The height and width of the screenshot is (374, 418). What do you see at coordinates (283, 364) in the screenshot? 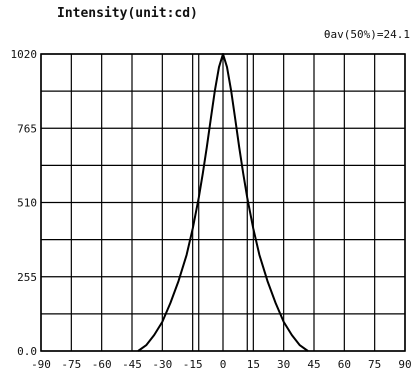
I see `x-tick-label: 30` at bounding box center [283, 364].